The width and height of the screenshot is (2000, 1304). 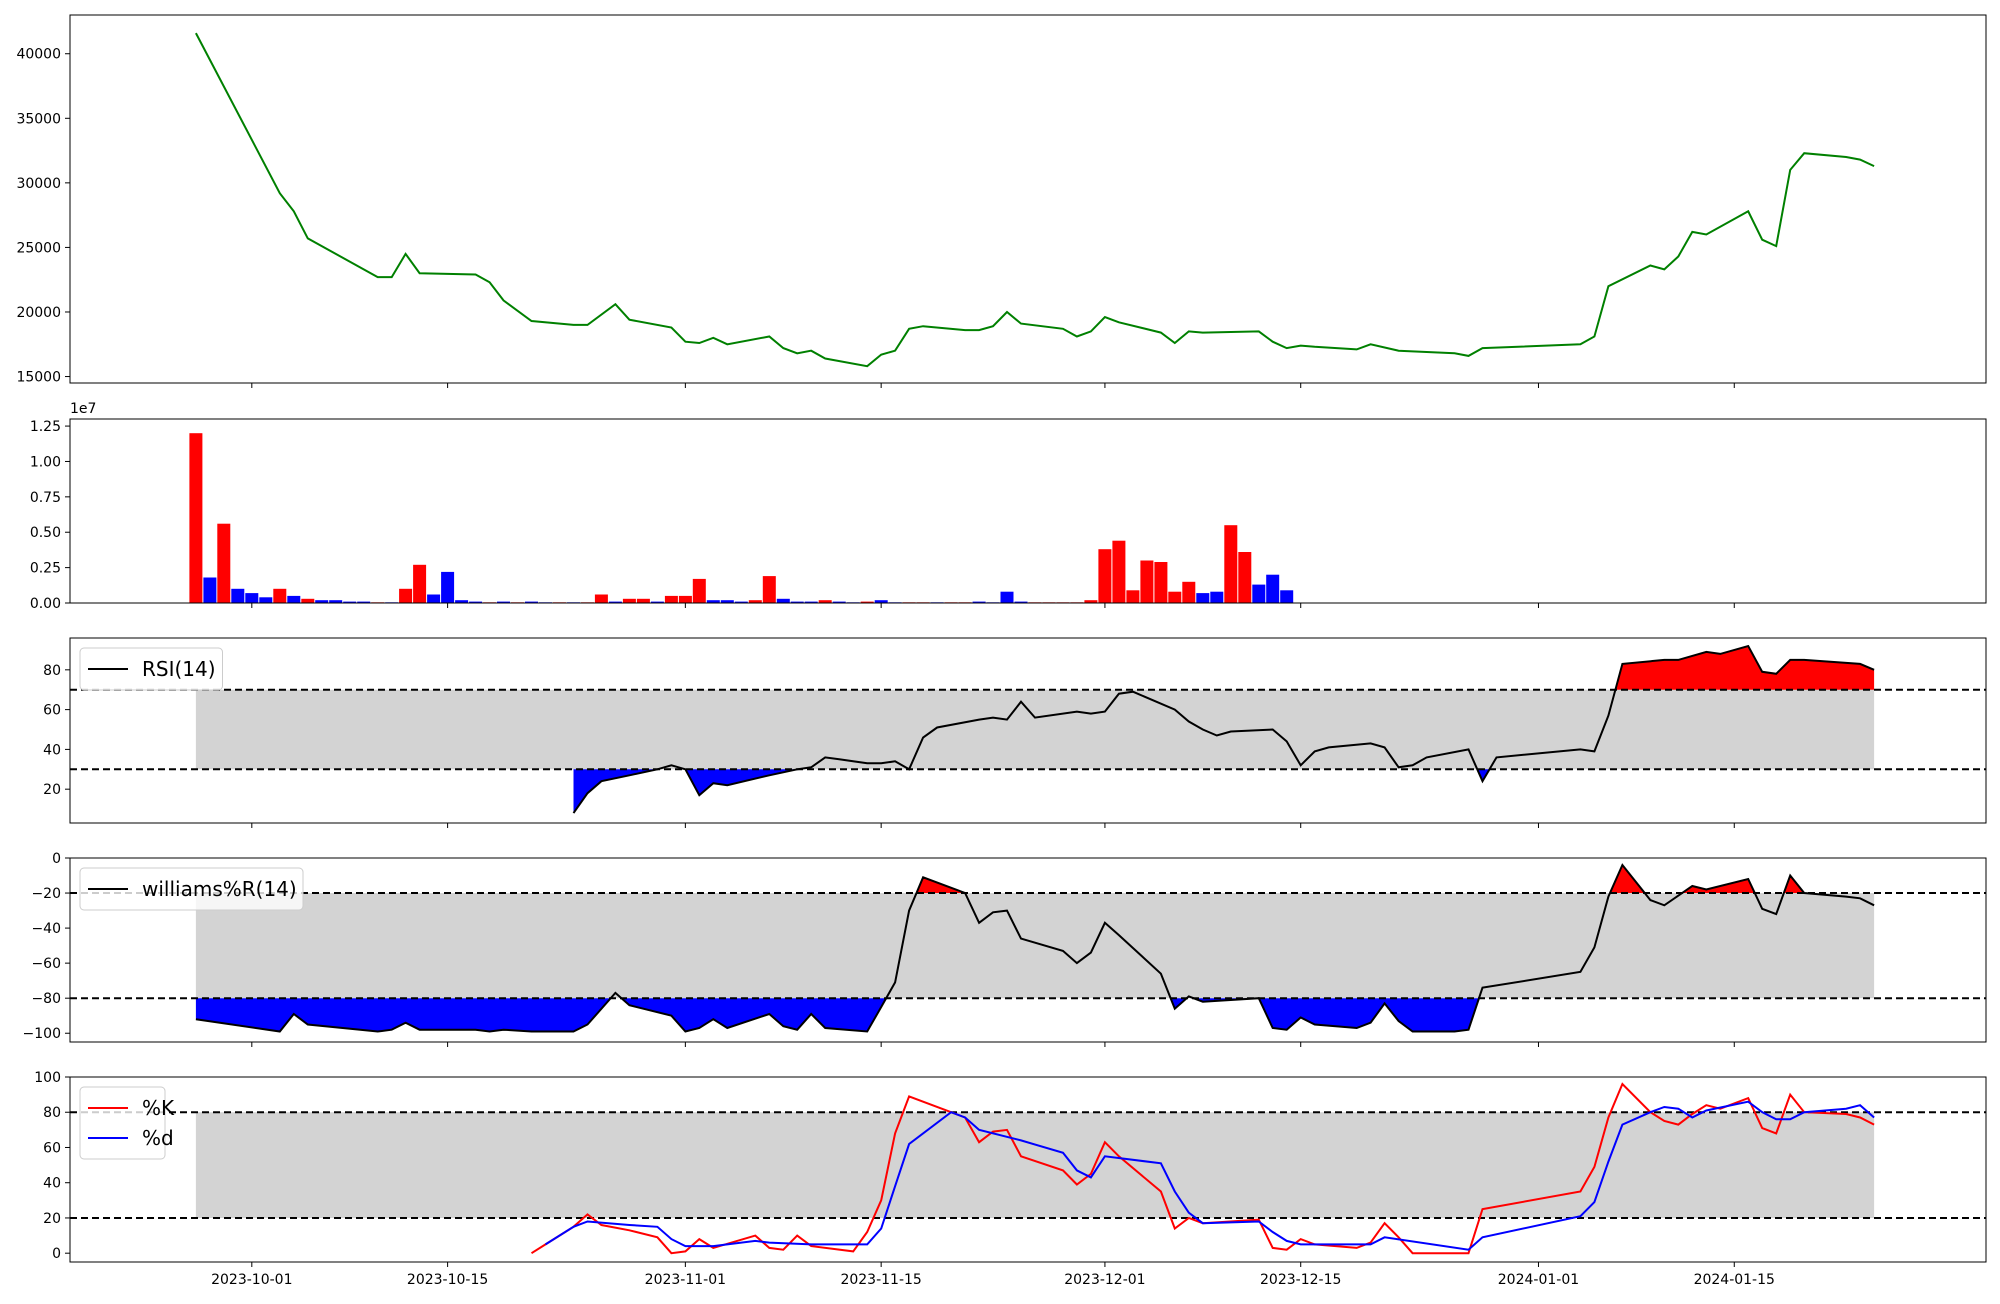 I want to click on y-tick-label: 15000, so click(x=38, y=378).